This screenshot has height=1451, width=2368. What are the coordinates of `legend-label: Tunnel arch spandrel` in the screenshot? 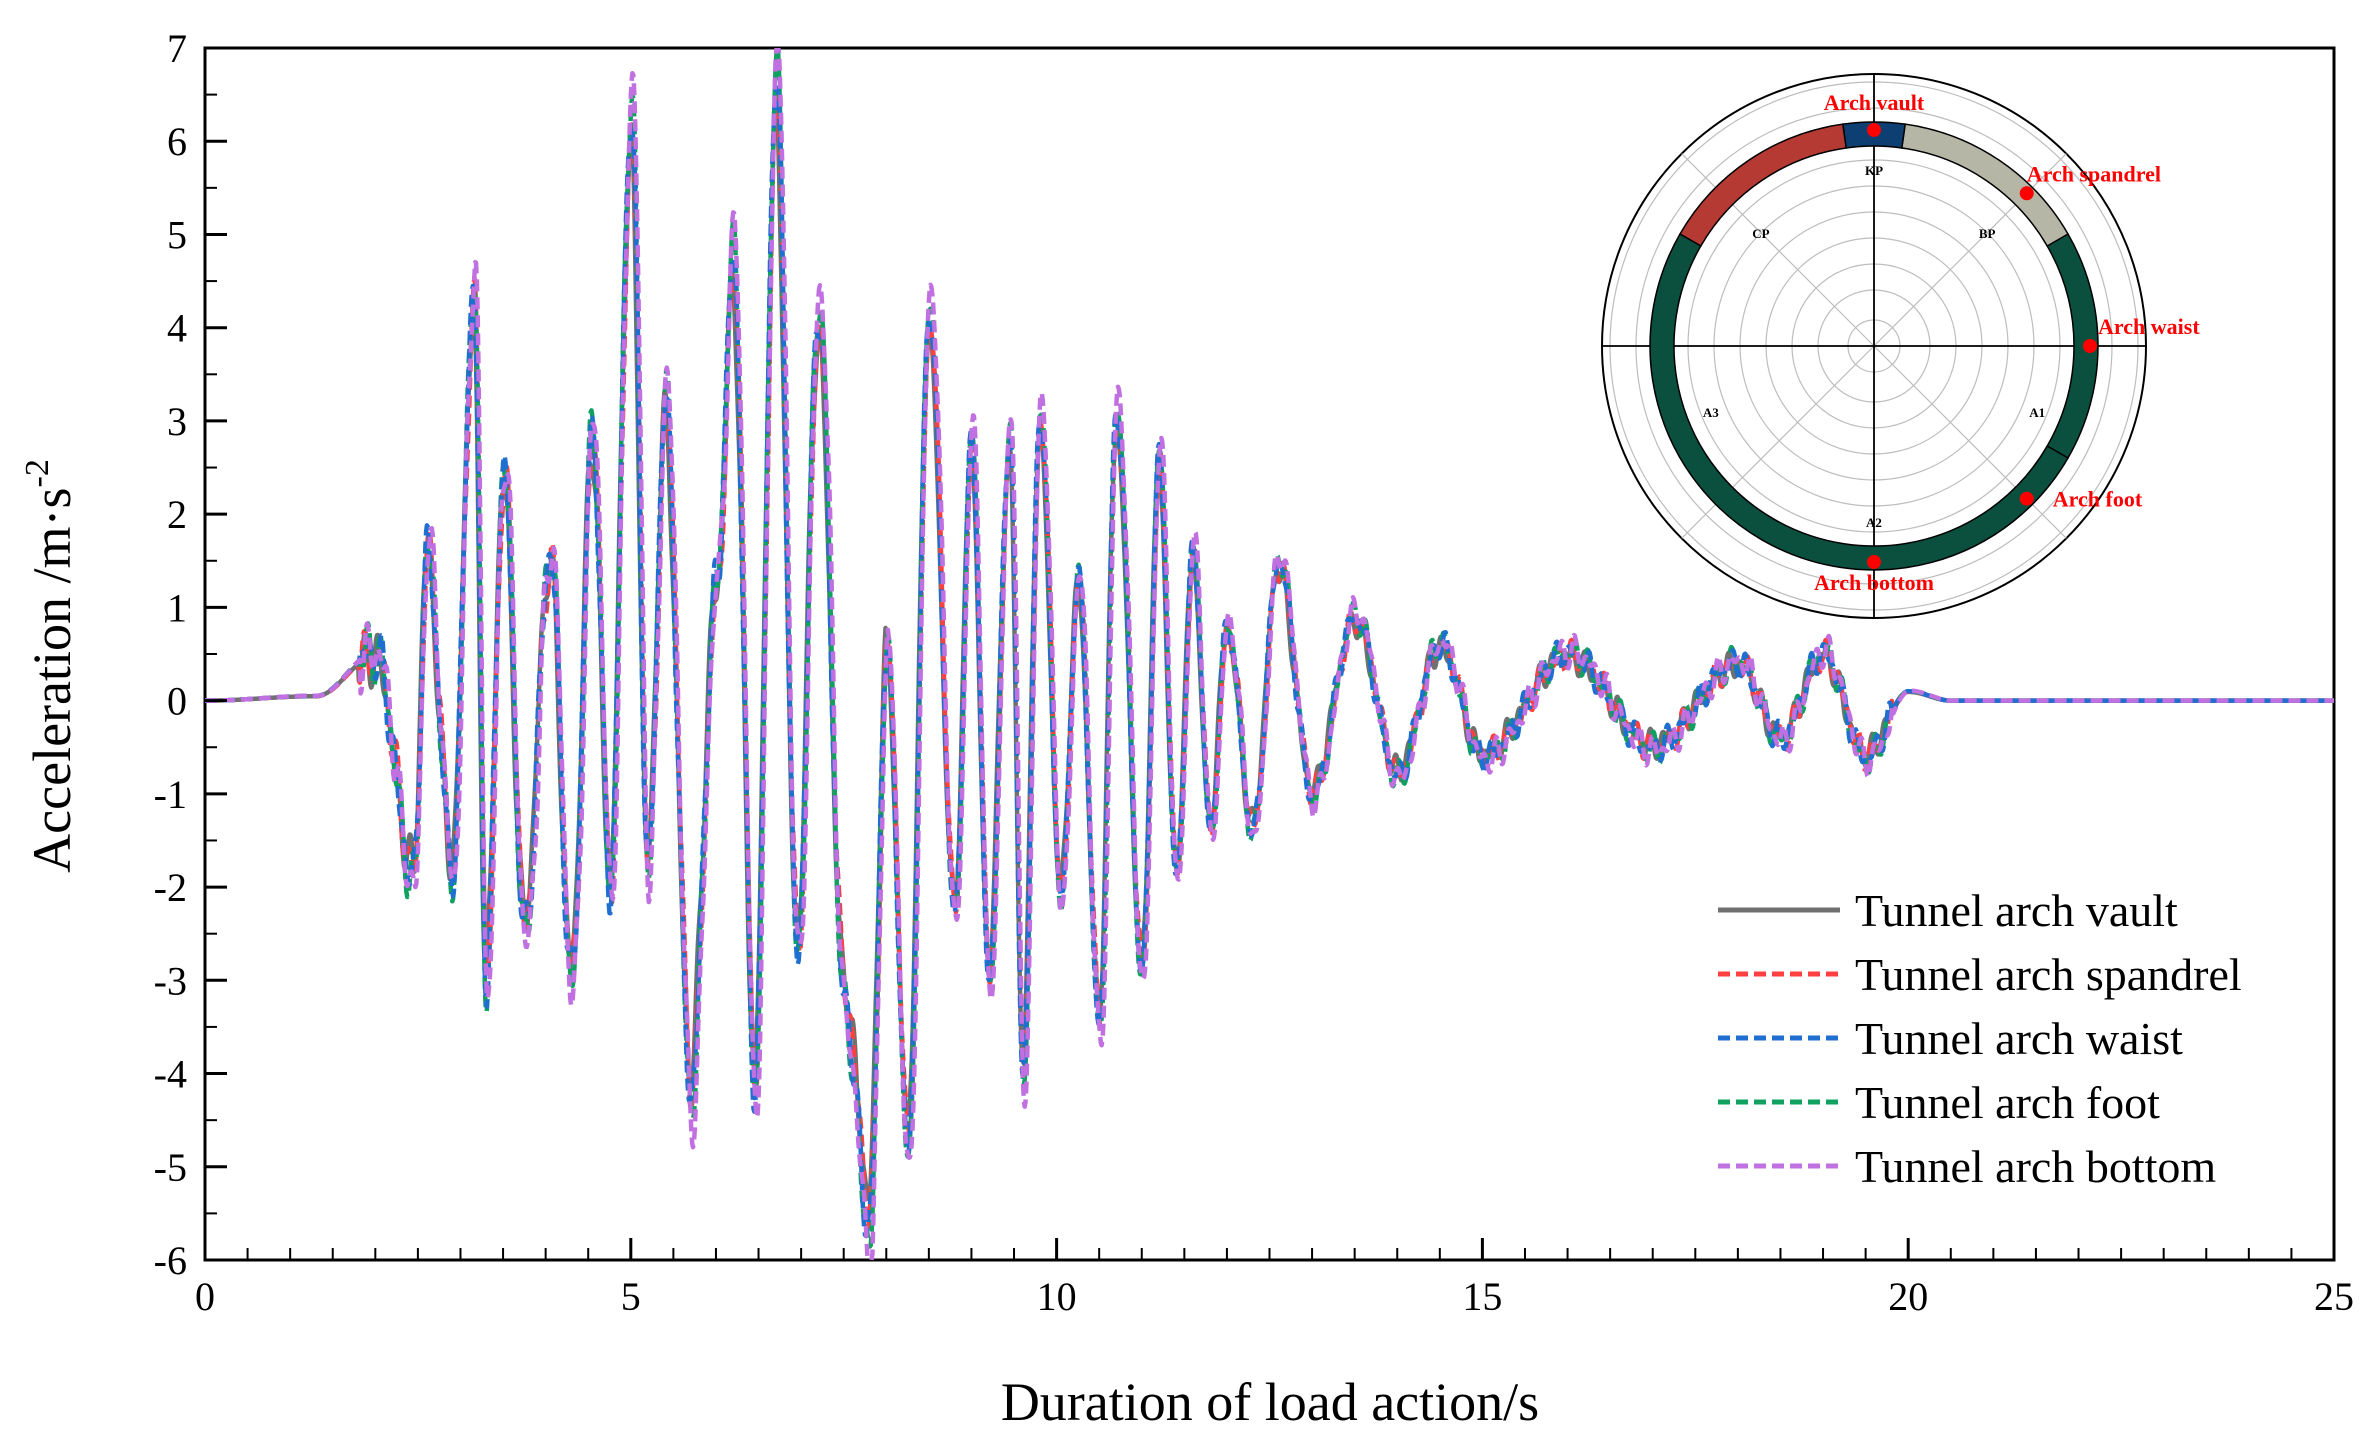 It's located at (2048, 974).